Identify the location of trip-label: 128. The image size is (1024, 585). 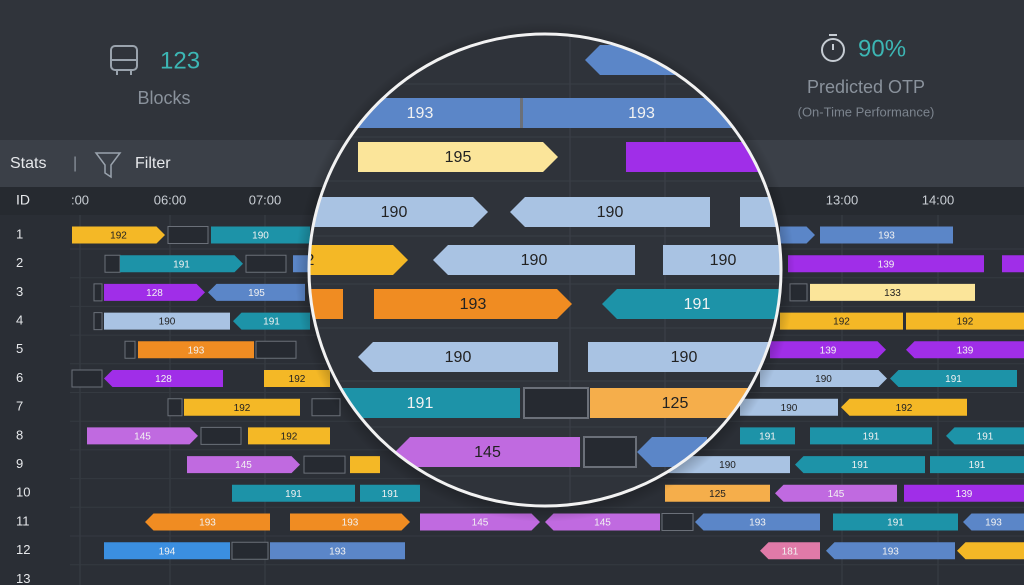
(154, 293).